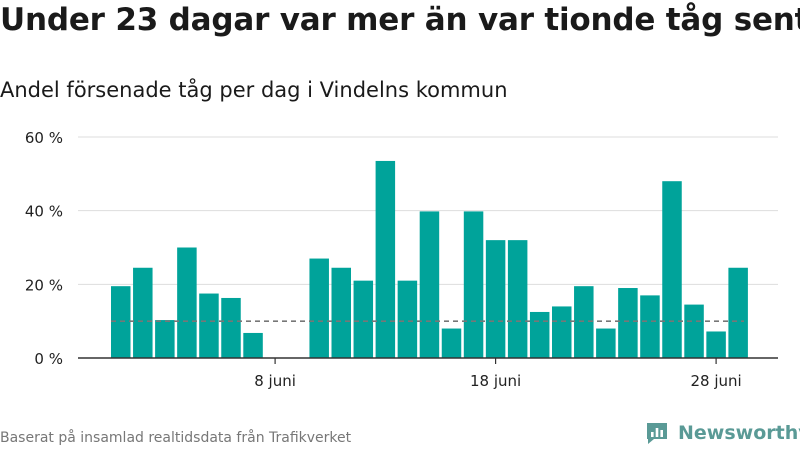  Describe the element at coordinates (44, 285) in the screenshot. I see `y-tick-label: 20 %` at that location.